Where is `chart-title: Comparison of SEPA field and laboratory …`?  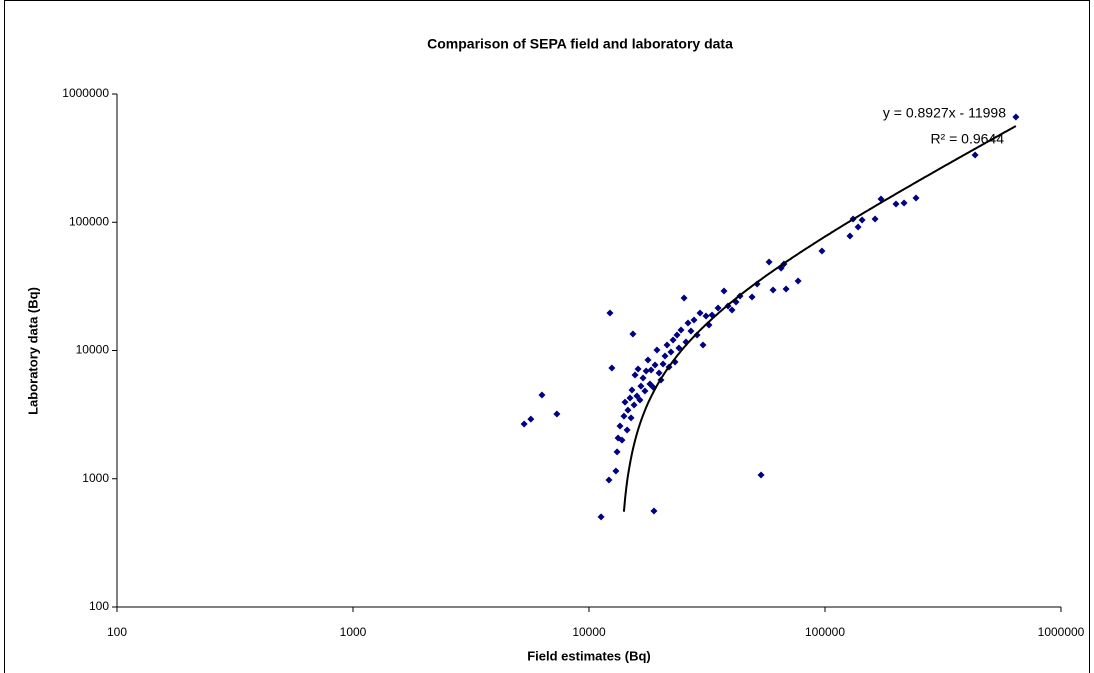 chart-title: Comparison of SEPA field and laboratory … is located at coordinates (580, 44).